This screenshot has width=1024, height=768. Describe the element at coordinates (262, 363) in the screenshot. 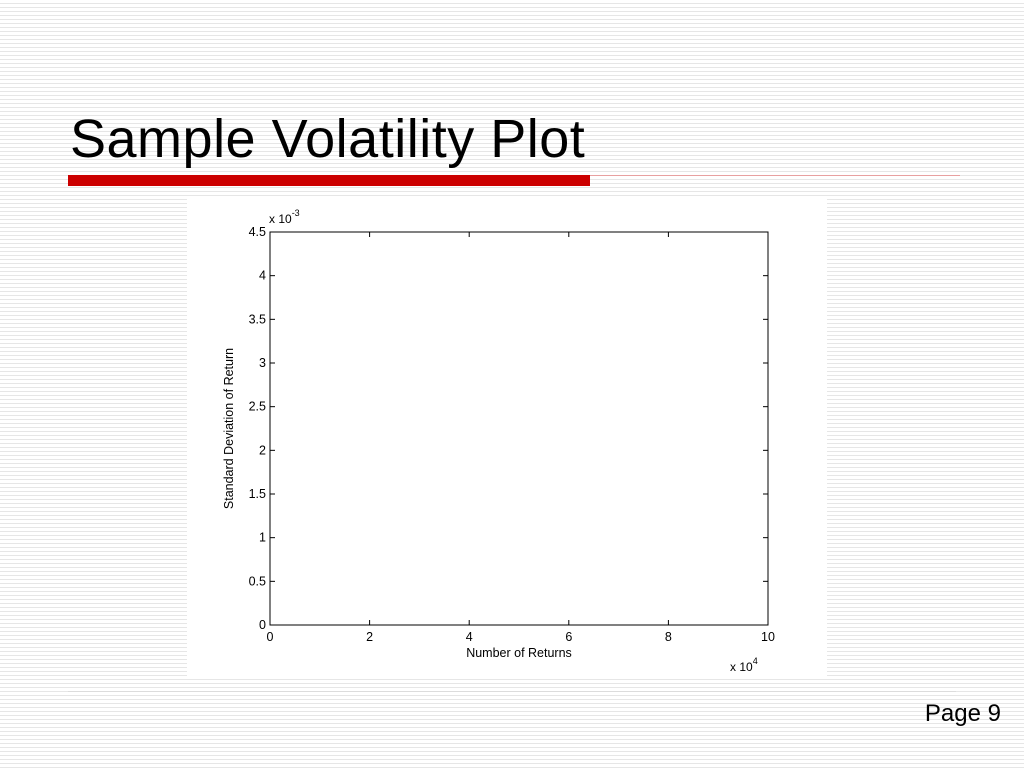

I see `y-tick-label: 3` at that location.